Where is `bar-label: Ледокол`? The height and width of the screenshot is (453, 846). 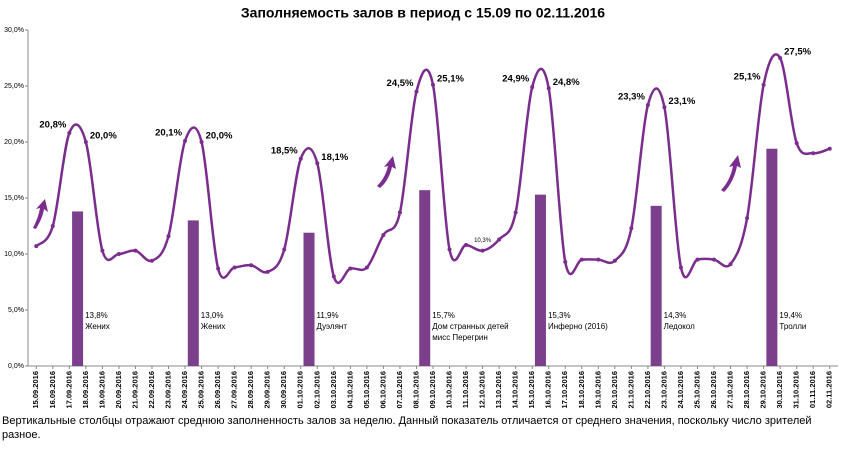 bar-label: Ледокол is located at coordinates (680, 326).